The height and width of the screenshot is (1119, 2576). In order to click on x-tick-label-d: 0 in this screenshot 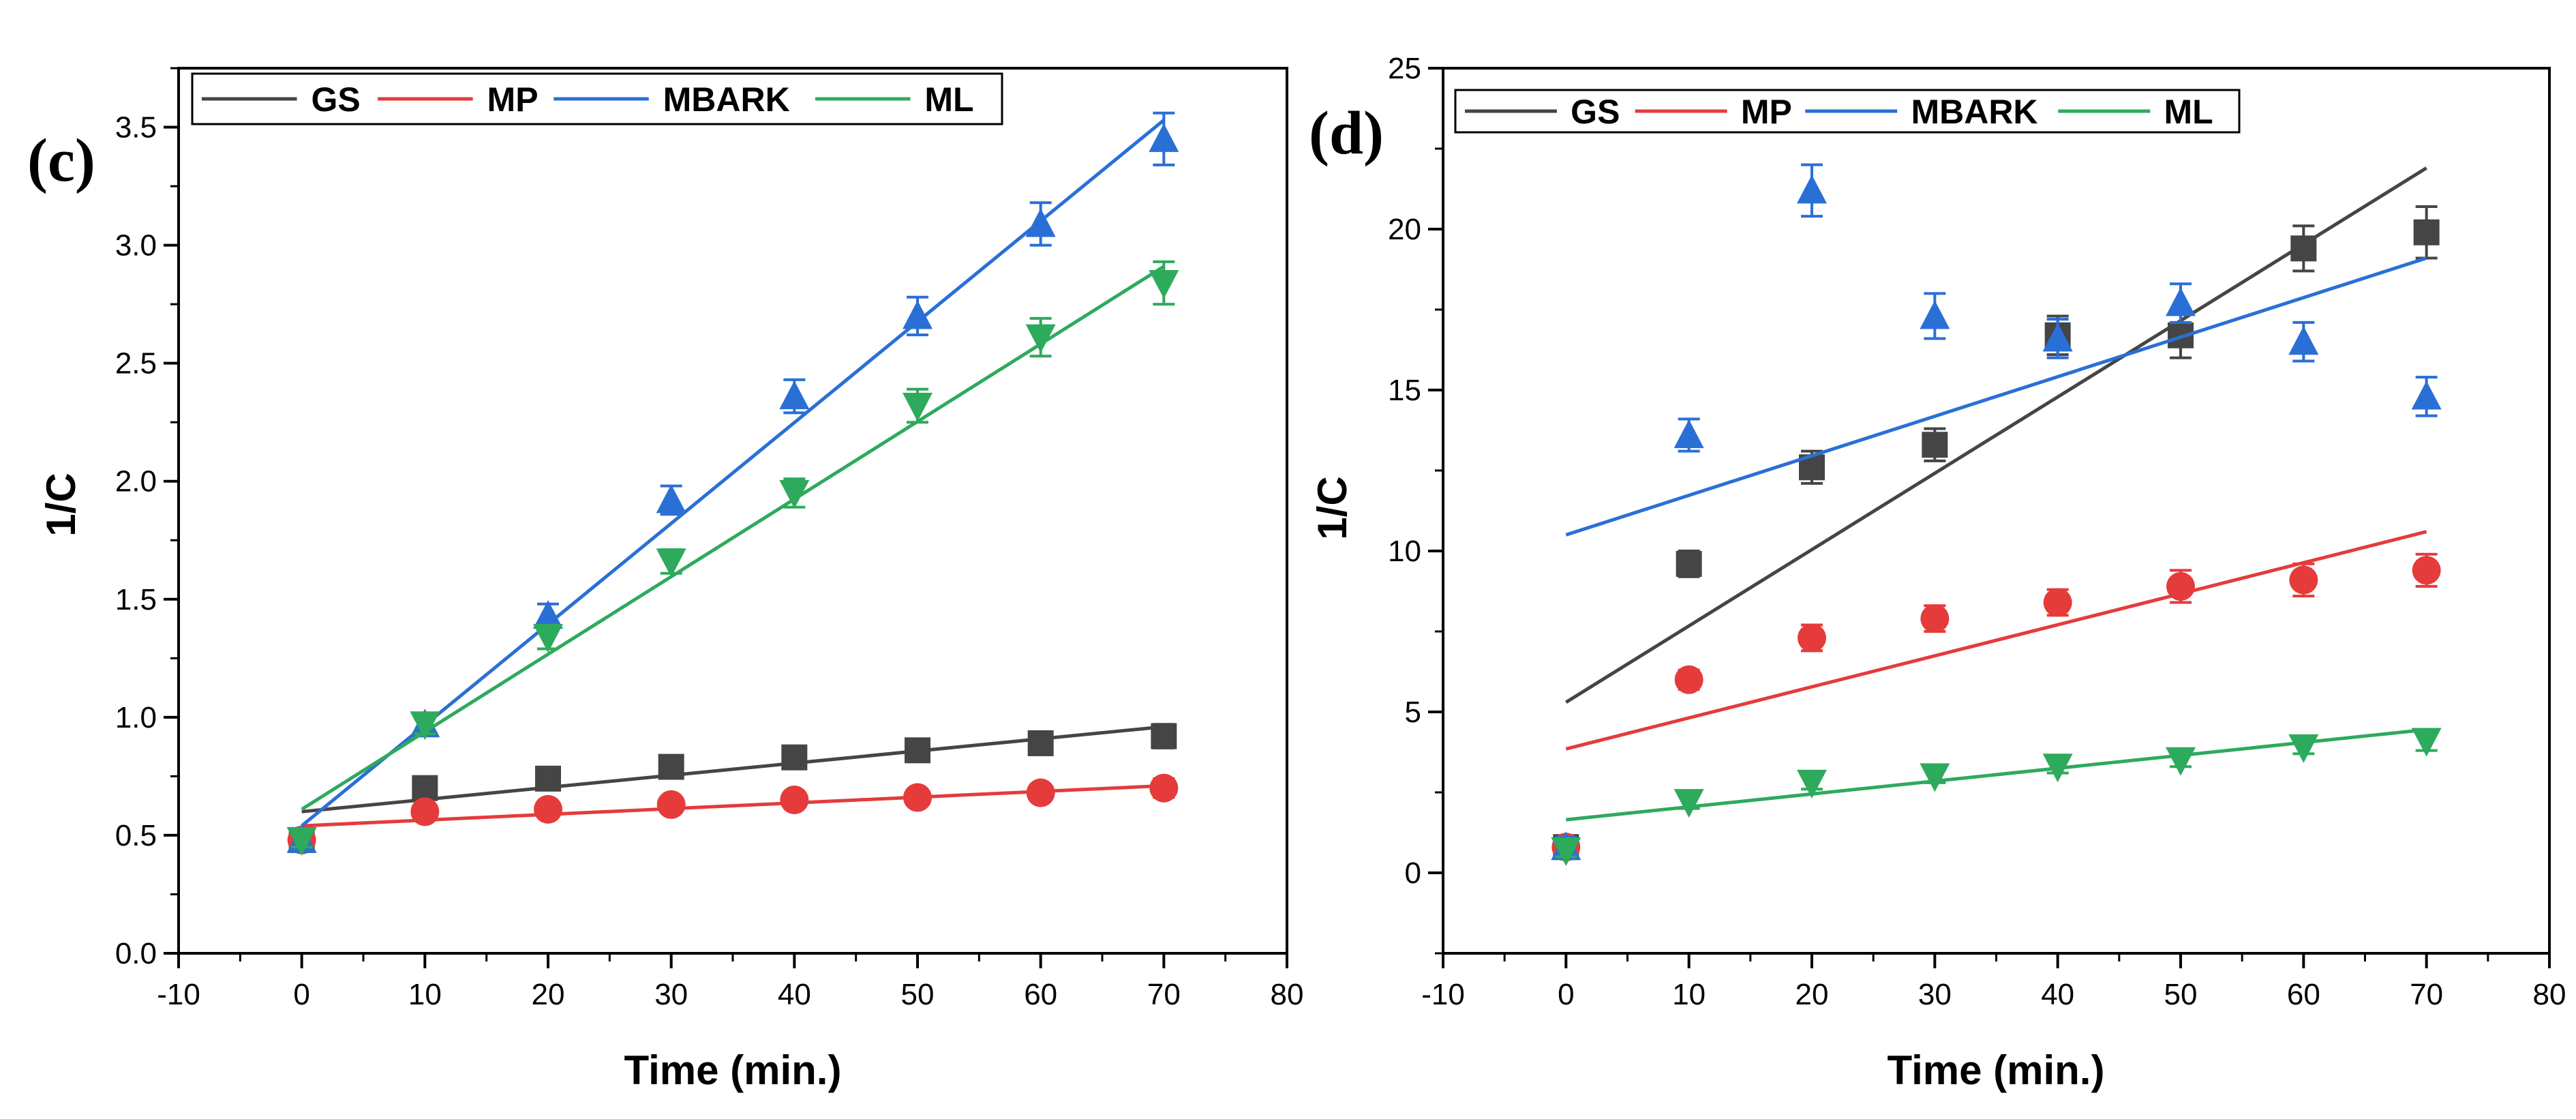, I will do `click(1566, 995)`.